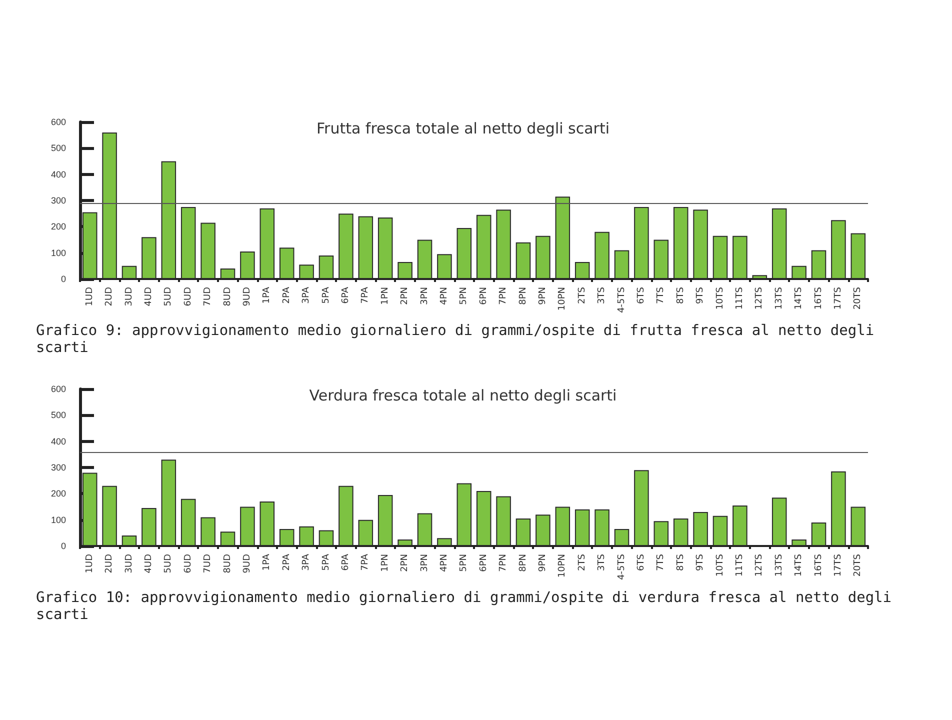  What do you see at coordinates (463, 129) in the screenshot?
I see `chart-title: Frutta fresca totale al netto degli scarti` at bounding box center [463, 129].